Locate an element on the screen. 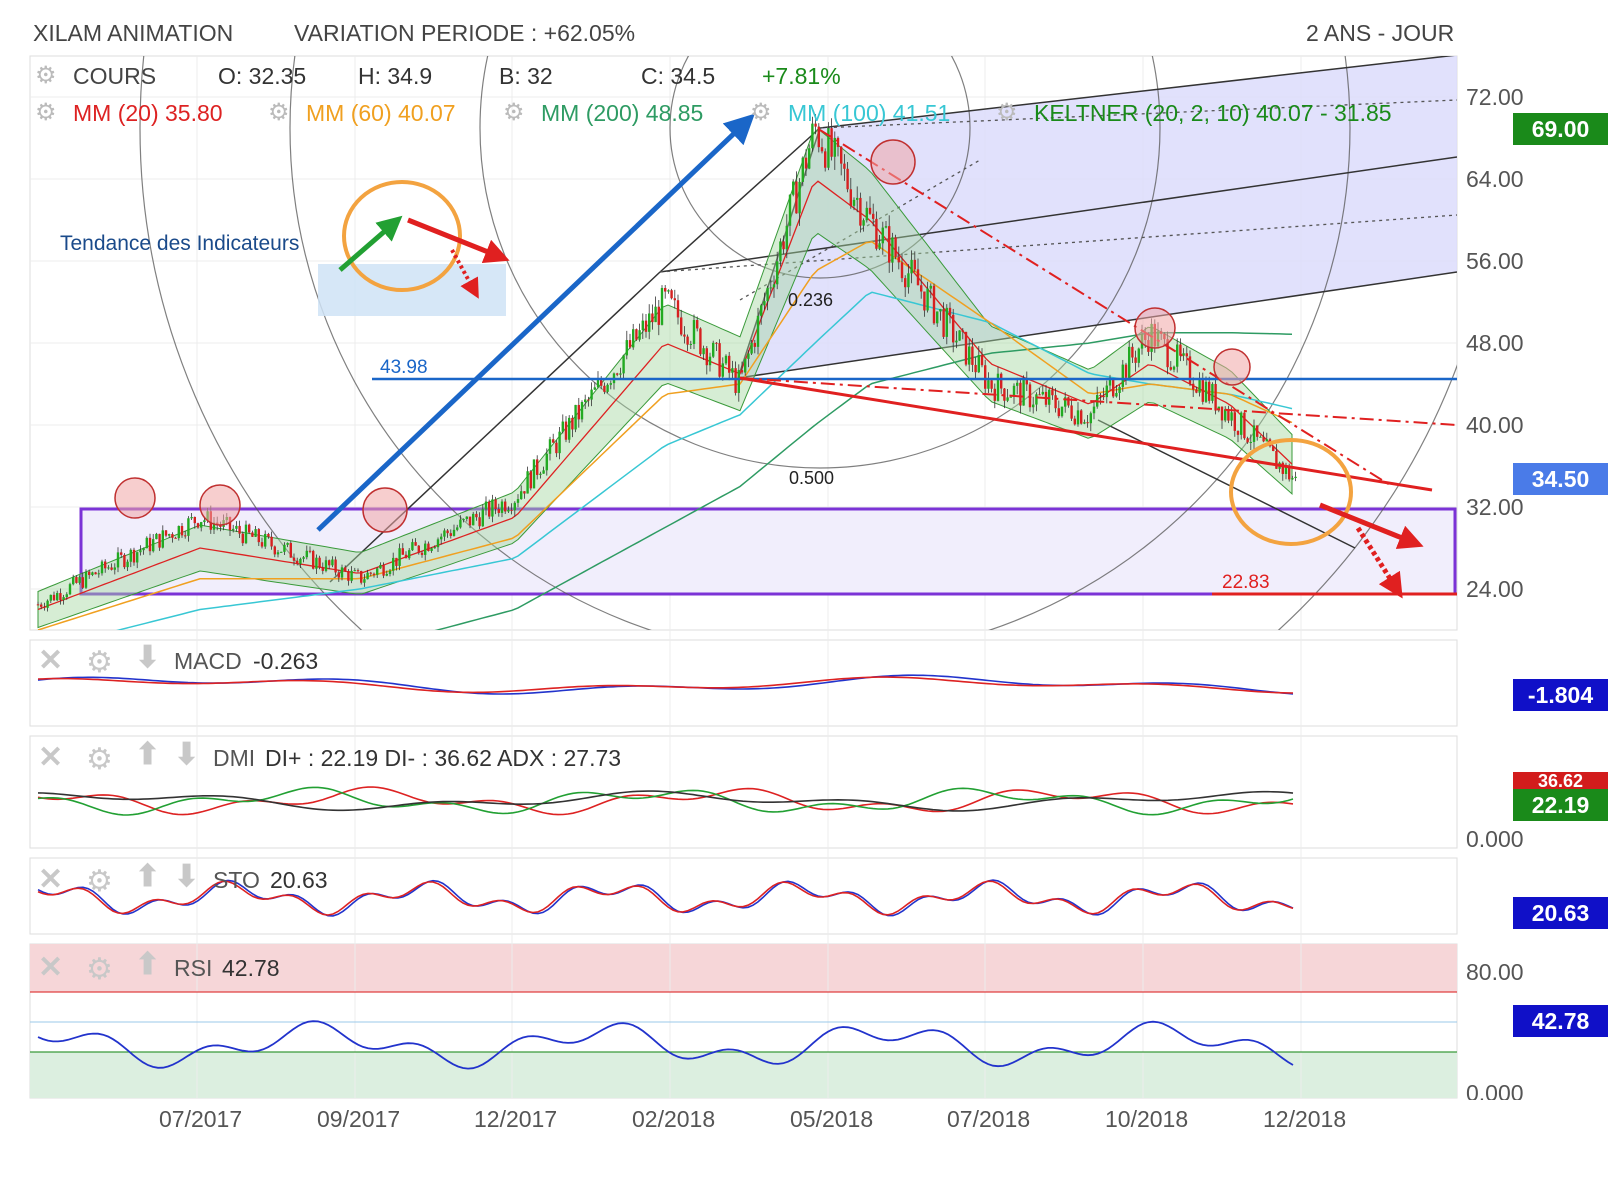 This screenshot has height=1186, width=1620. period-selector: 2 ANS - JOUR is located at coordinates (1380, 33).